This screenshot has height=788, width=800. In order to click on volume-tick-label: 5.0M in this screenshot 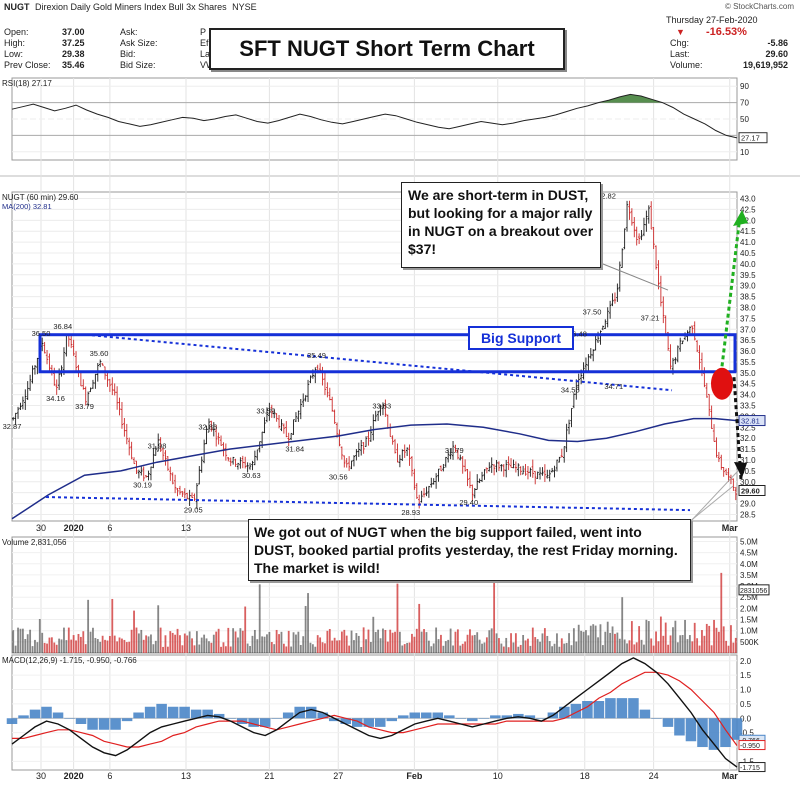, I will do `click(749, 541)`.